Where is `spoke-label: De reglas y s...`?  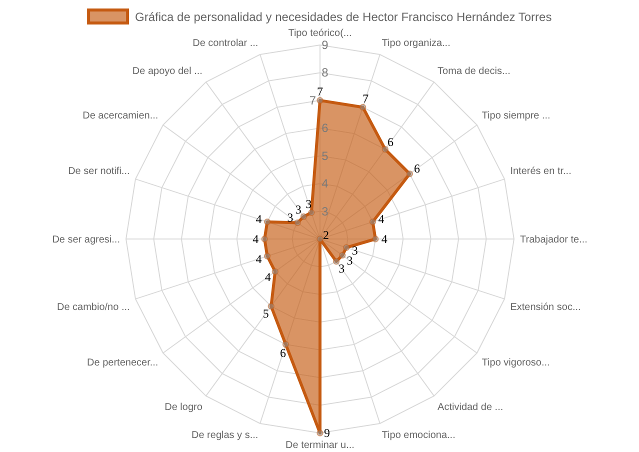
spoke-label: De reglas y s... is located at coordinates (224, 436).